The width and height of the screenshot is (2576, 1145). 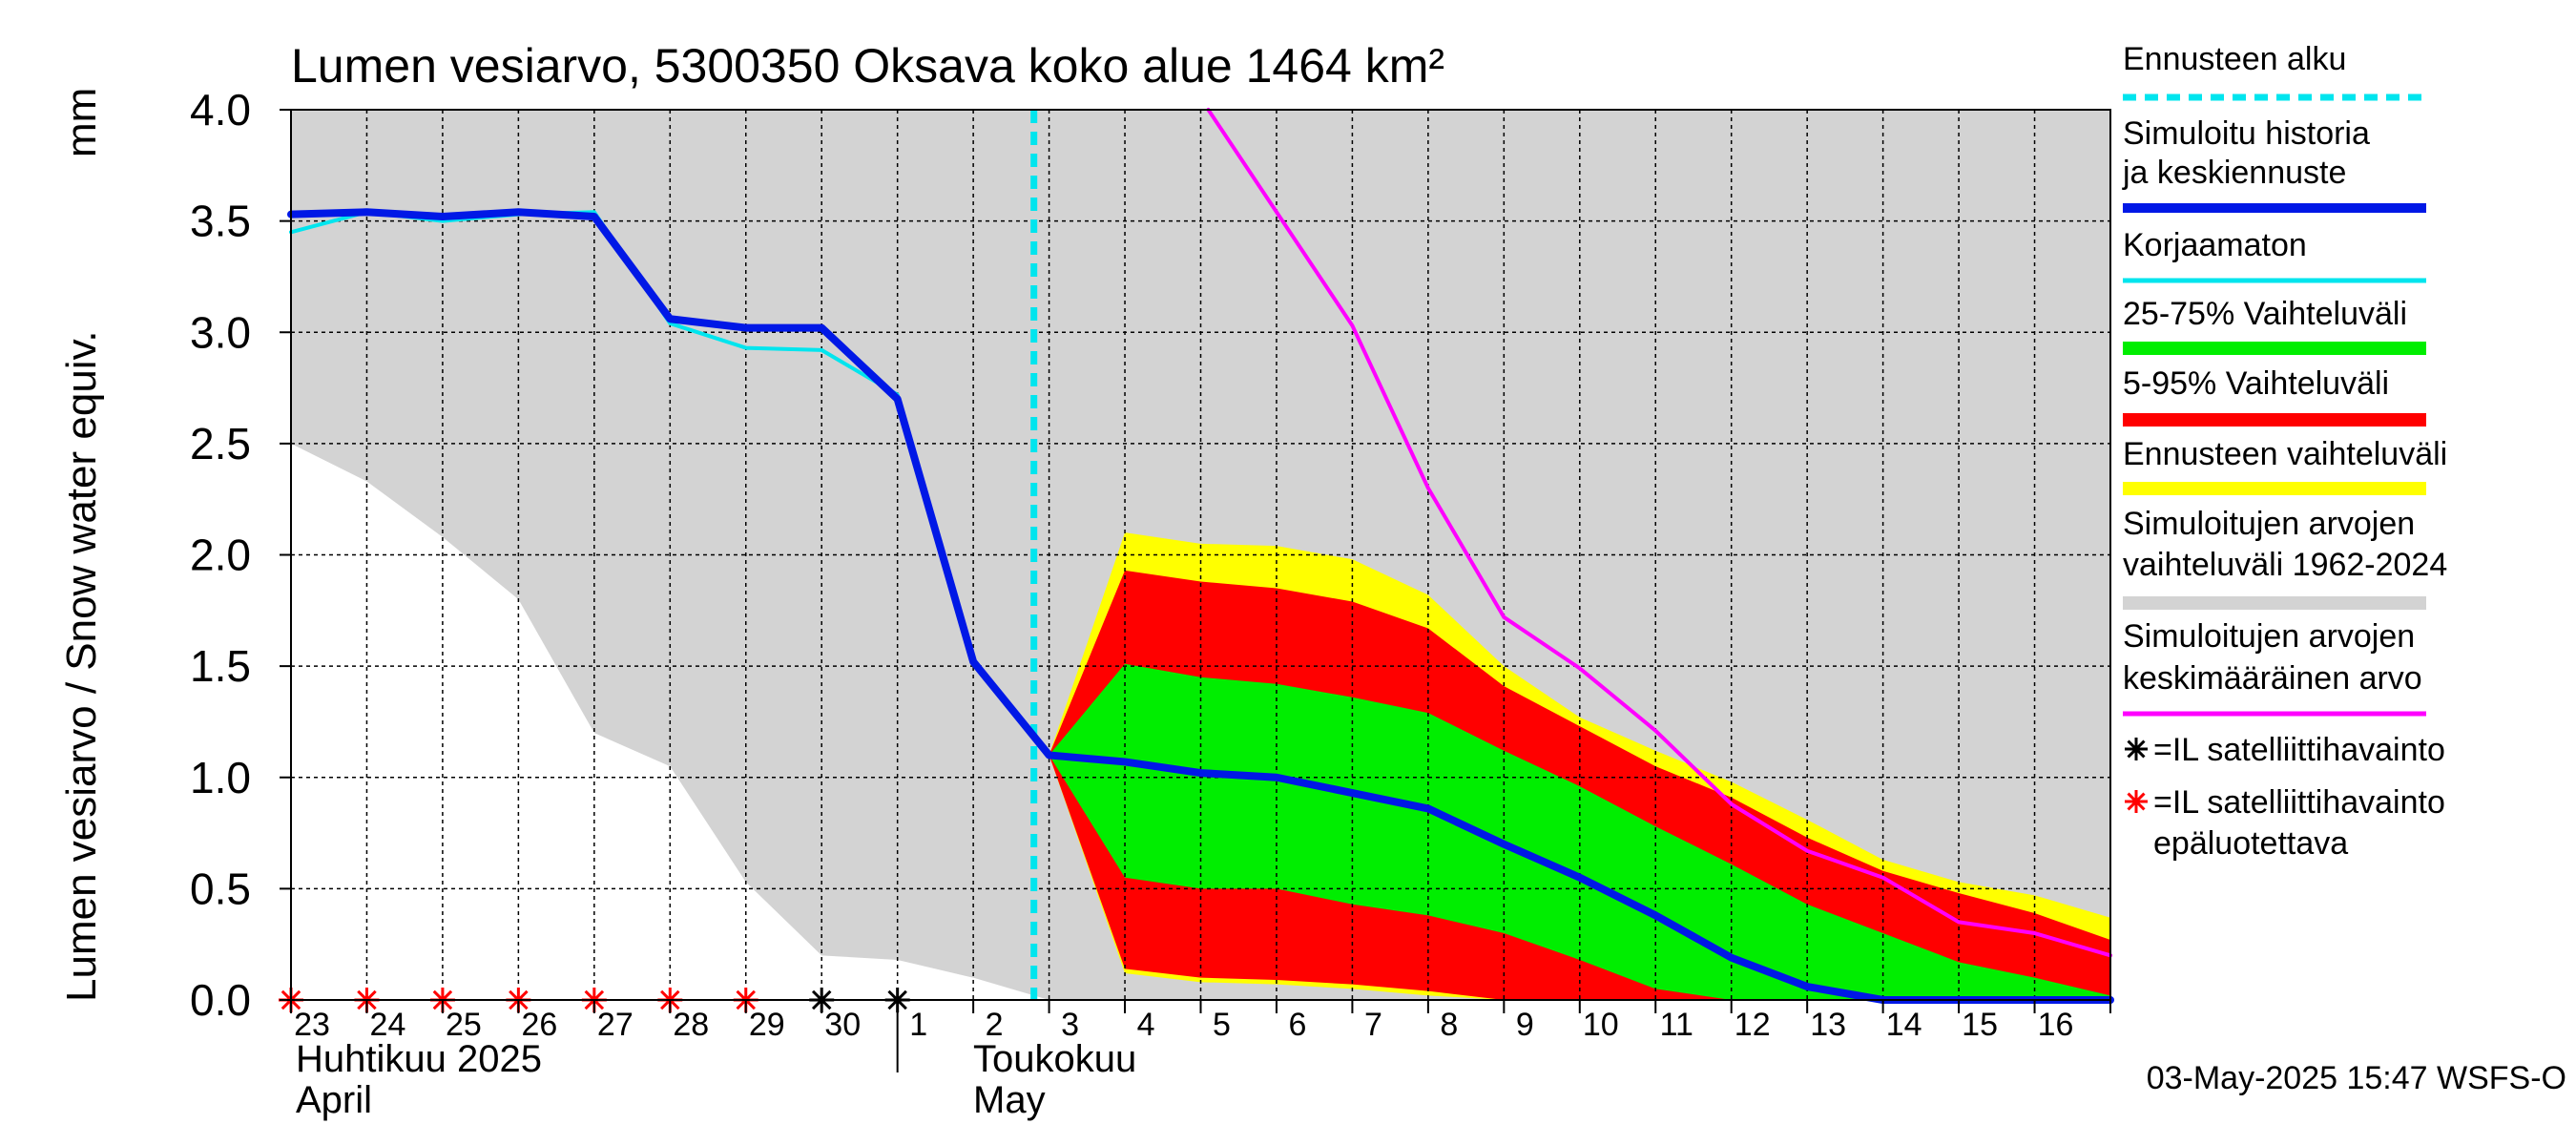 I want to click on legend-label-il-satelliittihavainto: =IL satelliittihavainto, so click(x=2299, y=750).